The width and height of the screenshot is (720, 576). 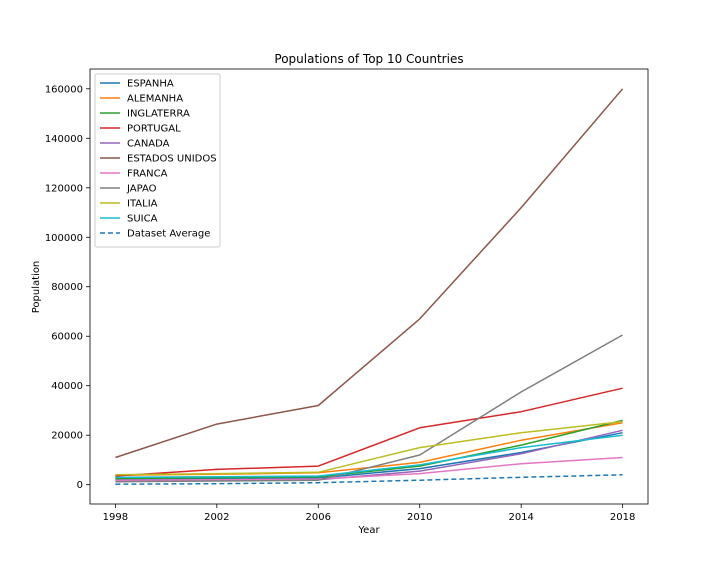 What do you see at coordinates (142, 219) in the screenshot?
I see `legend-label: SUICA` at bounding box center [142, 219].